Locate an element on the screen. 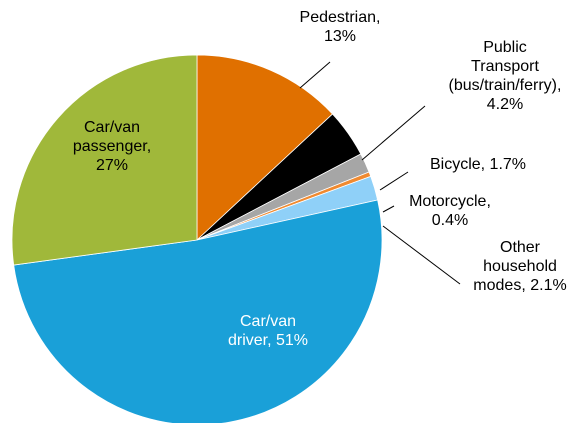 Image resolution: width=580 pixels, height=423 pixels. slice-label: Motorcycle, 0.4% is located at coordinates (450, 211).